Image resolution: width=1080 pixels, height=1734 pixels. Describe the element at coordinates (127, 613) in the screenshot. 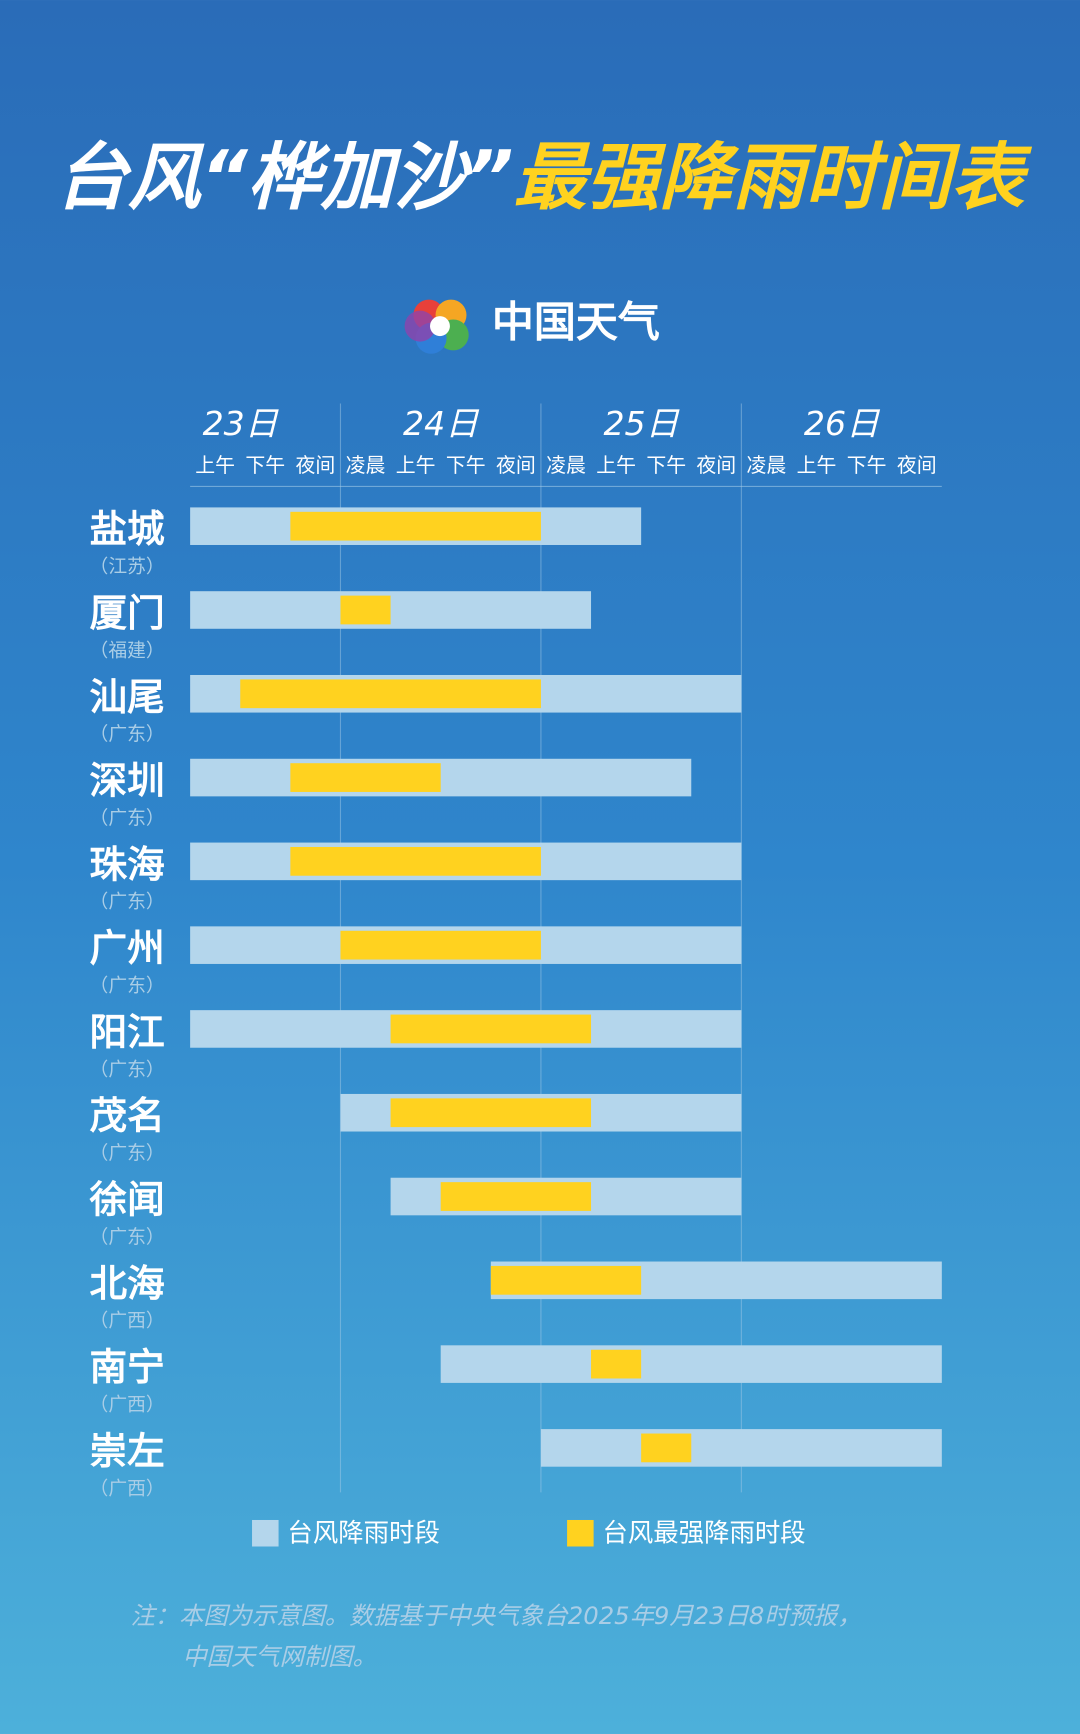

I see `row-name: 厦门` at that location.